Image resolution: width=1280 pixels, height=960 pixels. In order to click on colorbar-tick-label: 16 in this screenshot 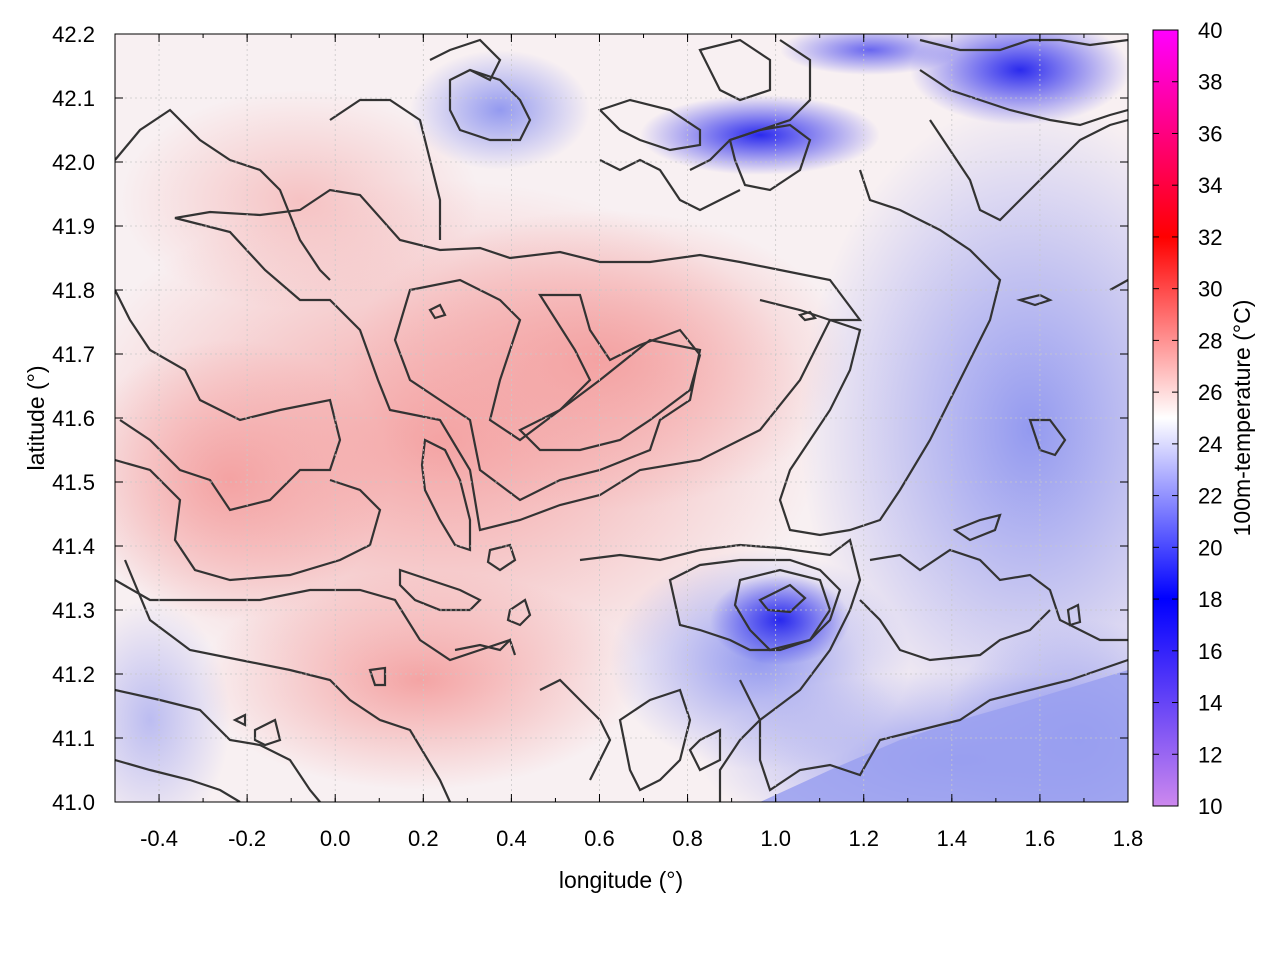, I will do `click(1210, 651)`.